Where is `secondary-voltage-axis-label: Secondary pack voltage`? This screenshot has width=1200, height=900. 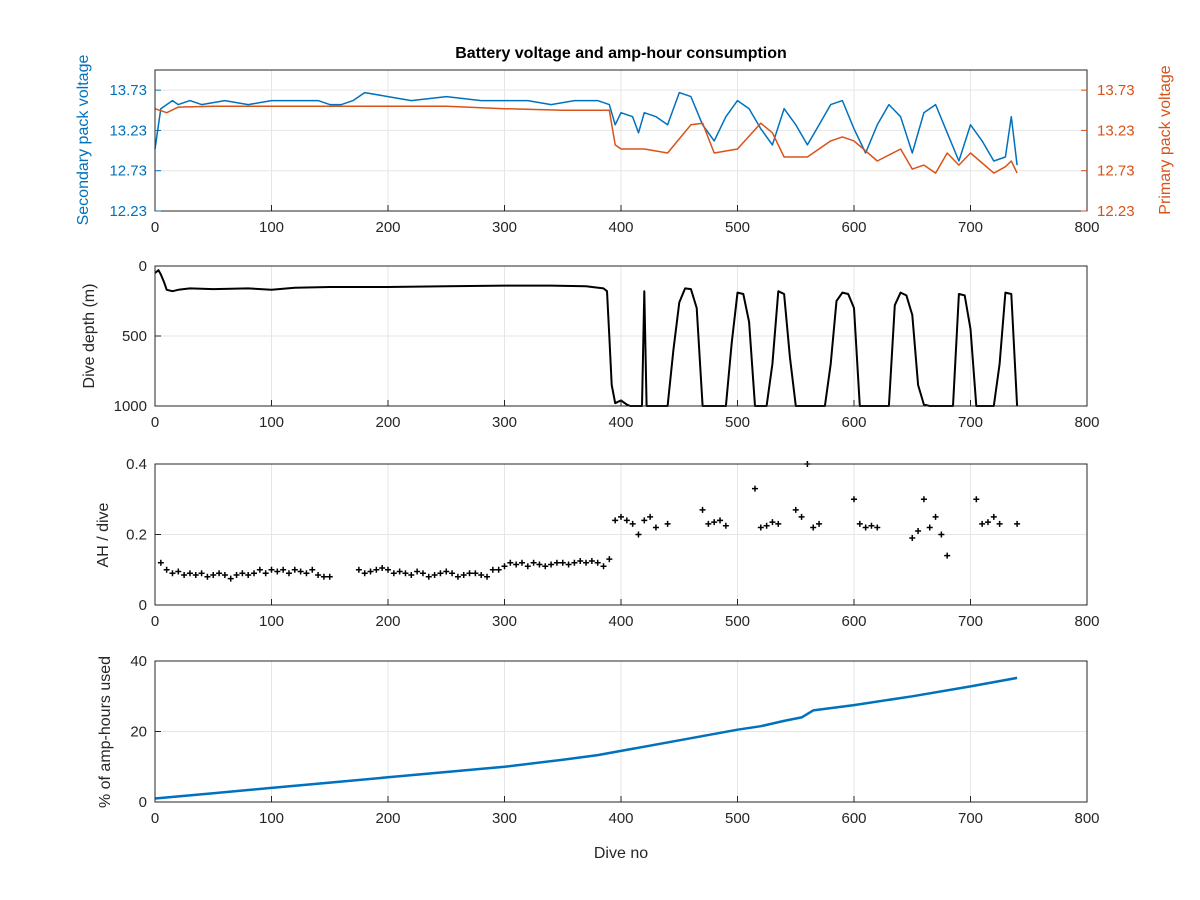 secondary-voltage-axis-label: Secondary pack voltage is located at coordinates (83, 140).